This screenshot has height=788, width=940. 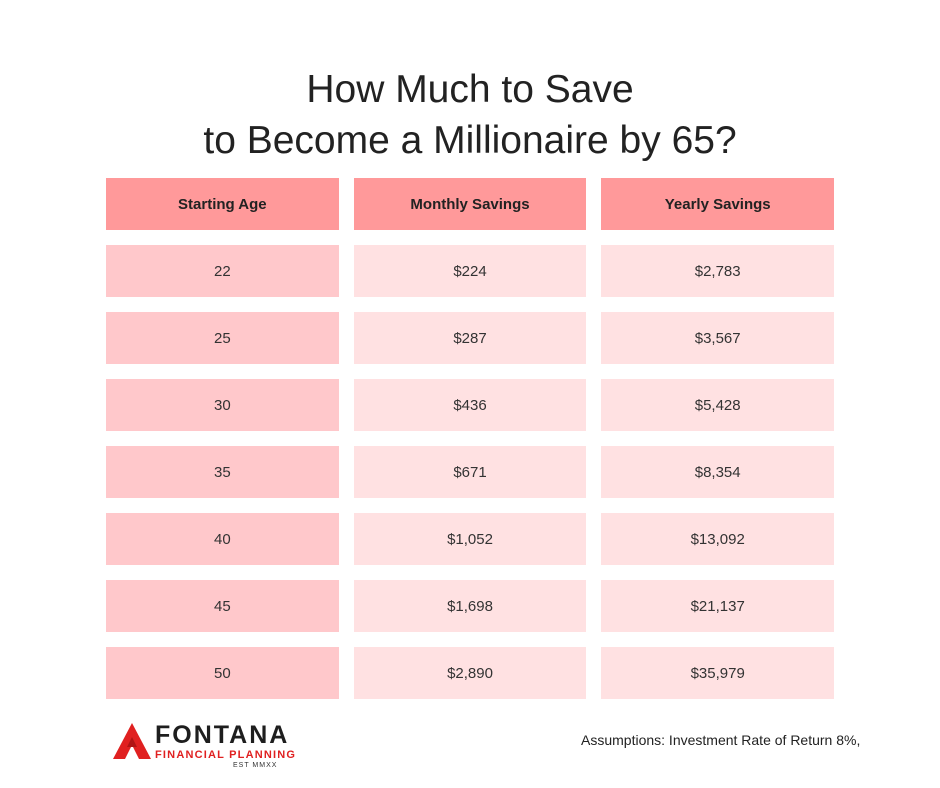 What do you see at coordinates (222, 606) in the screenshot?
I see `age-cell: 45` at bounding box center [222, 606].